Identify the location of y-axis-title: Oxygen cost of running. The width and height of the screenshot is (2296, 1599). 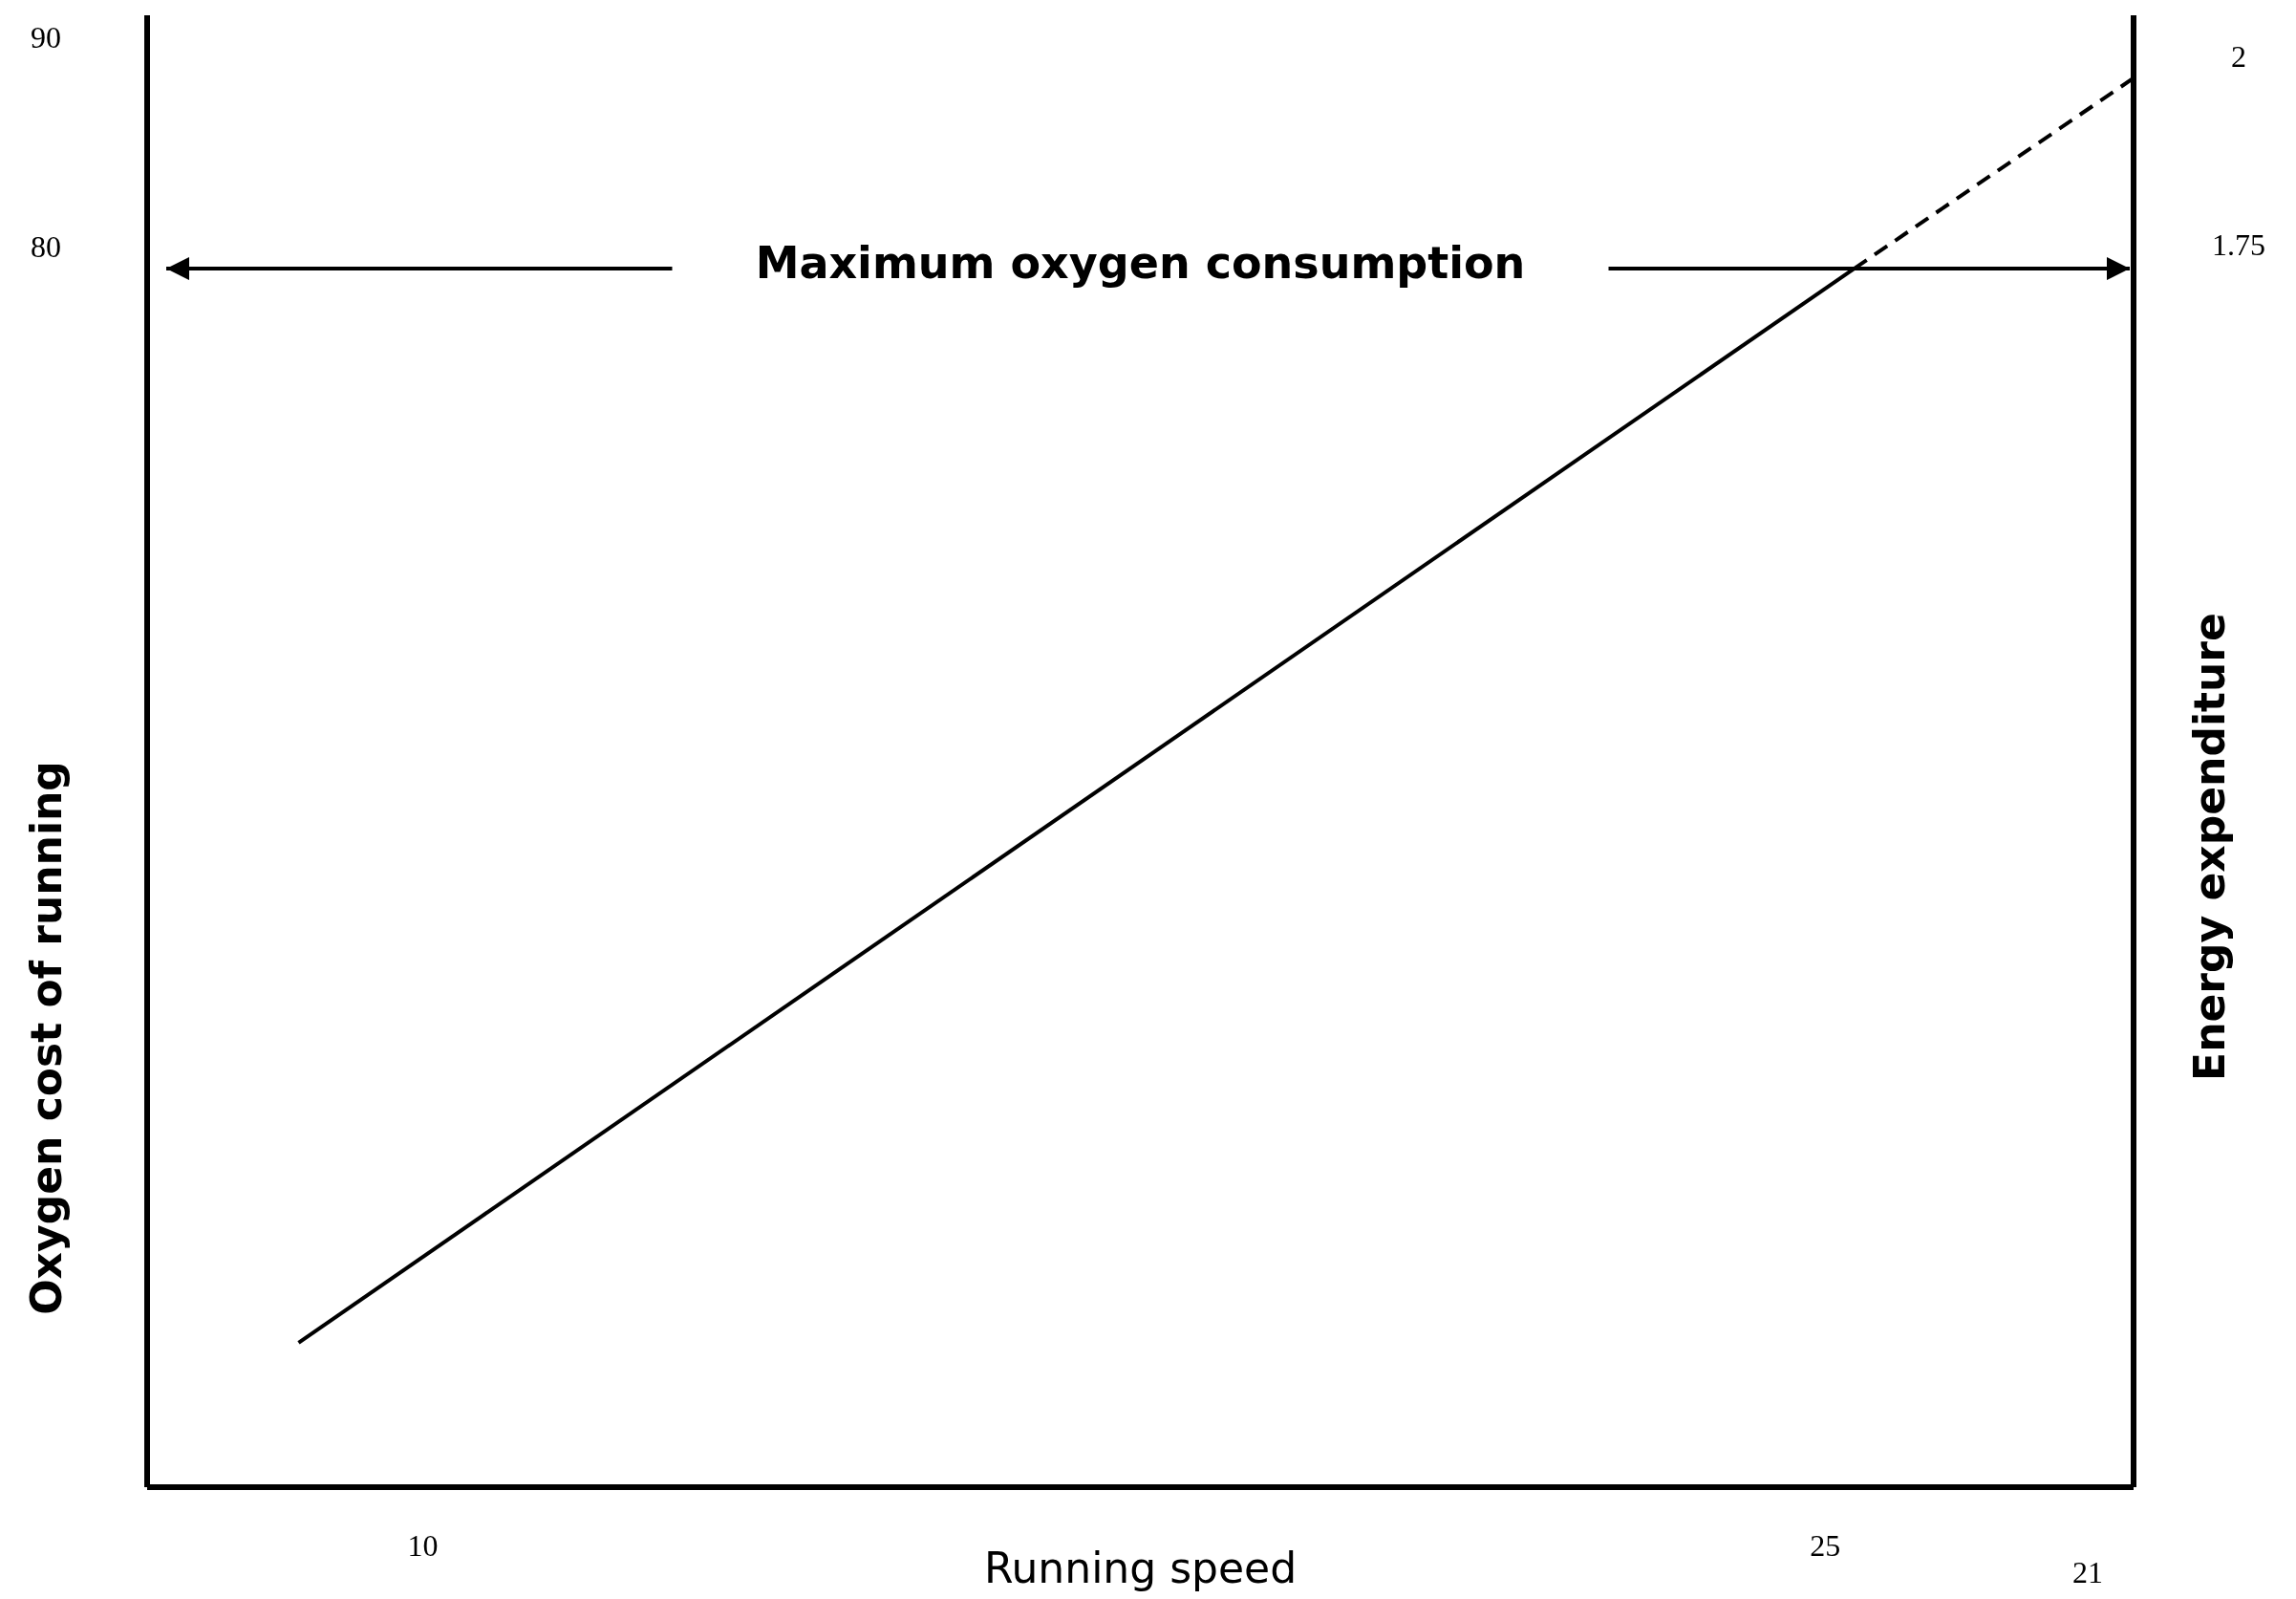
(46, 1038).